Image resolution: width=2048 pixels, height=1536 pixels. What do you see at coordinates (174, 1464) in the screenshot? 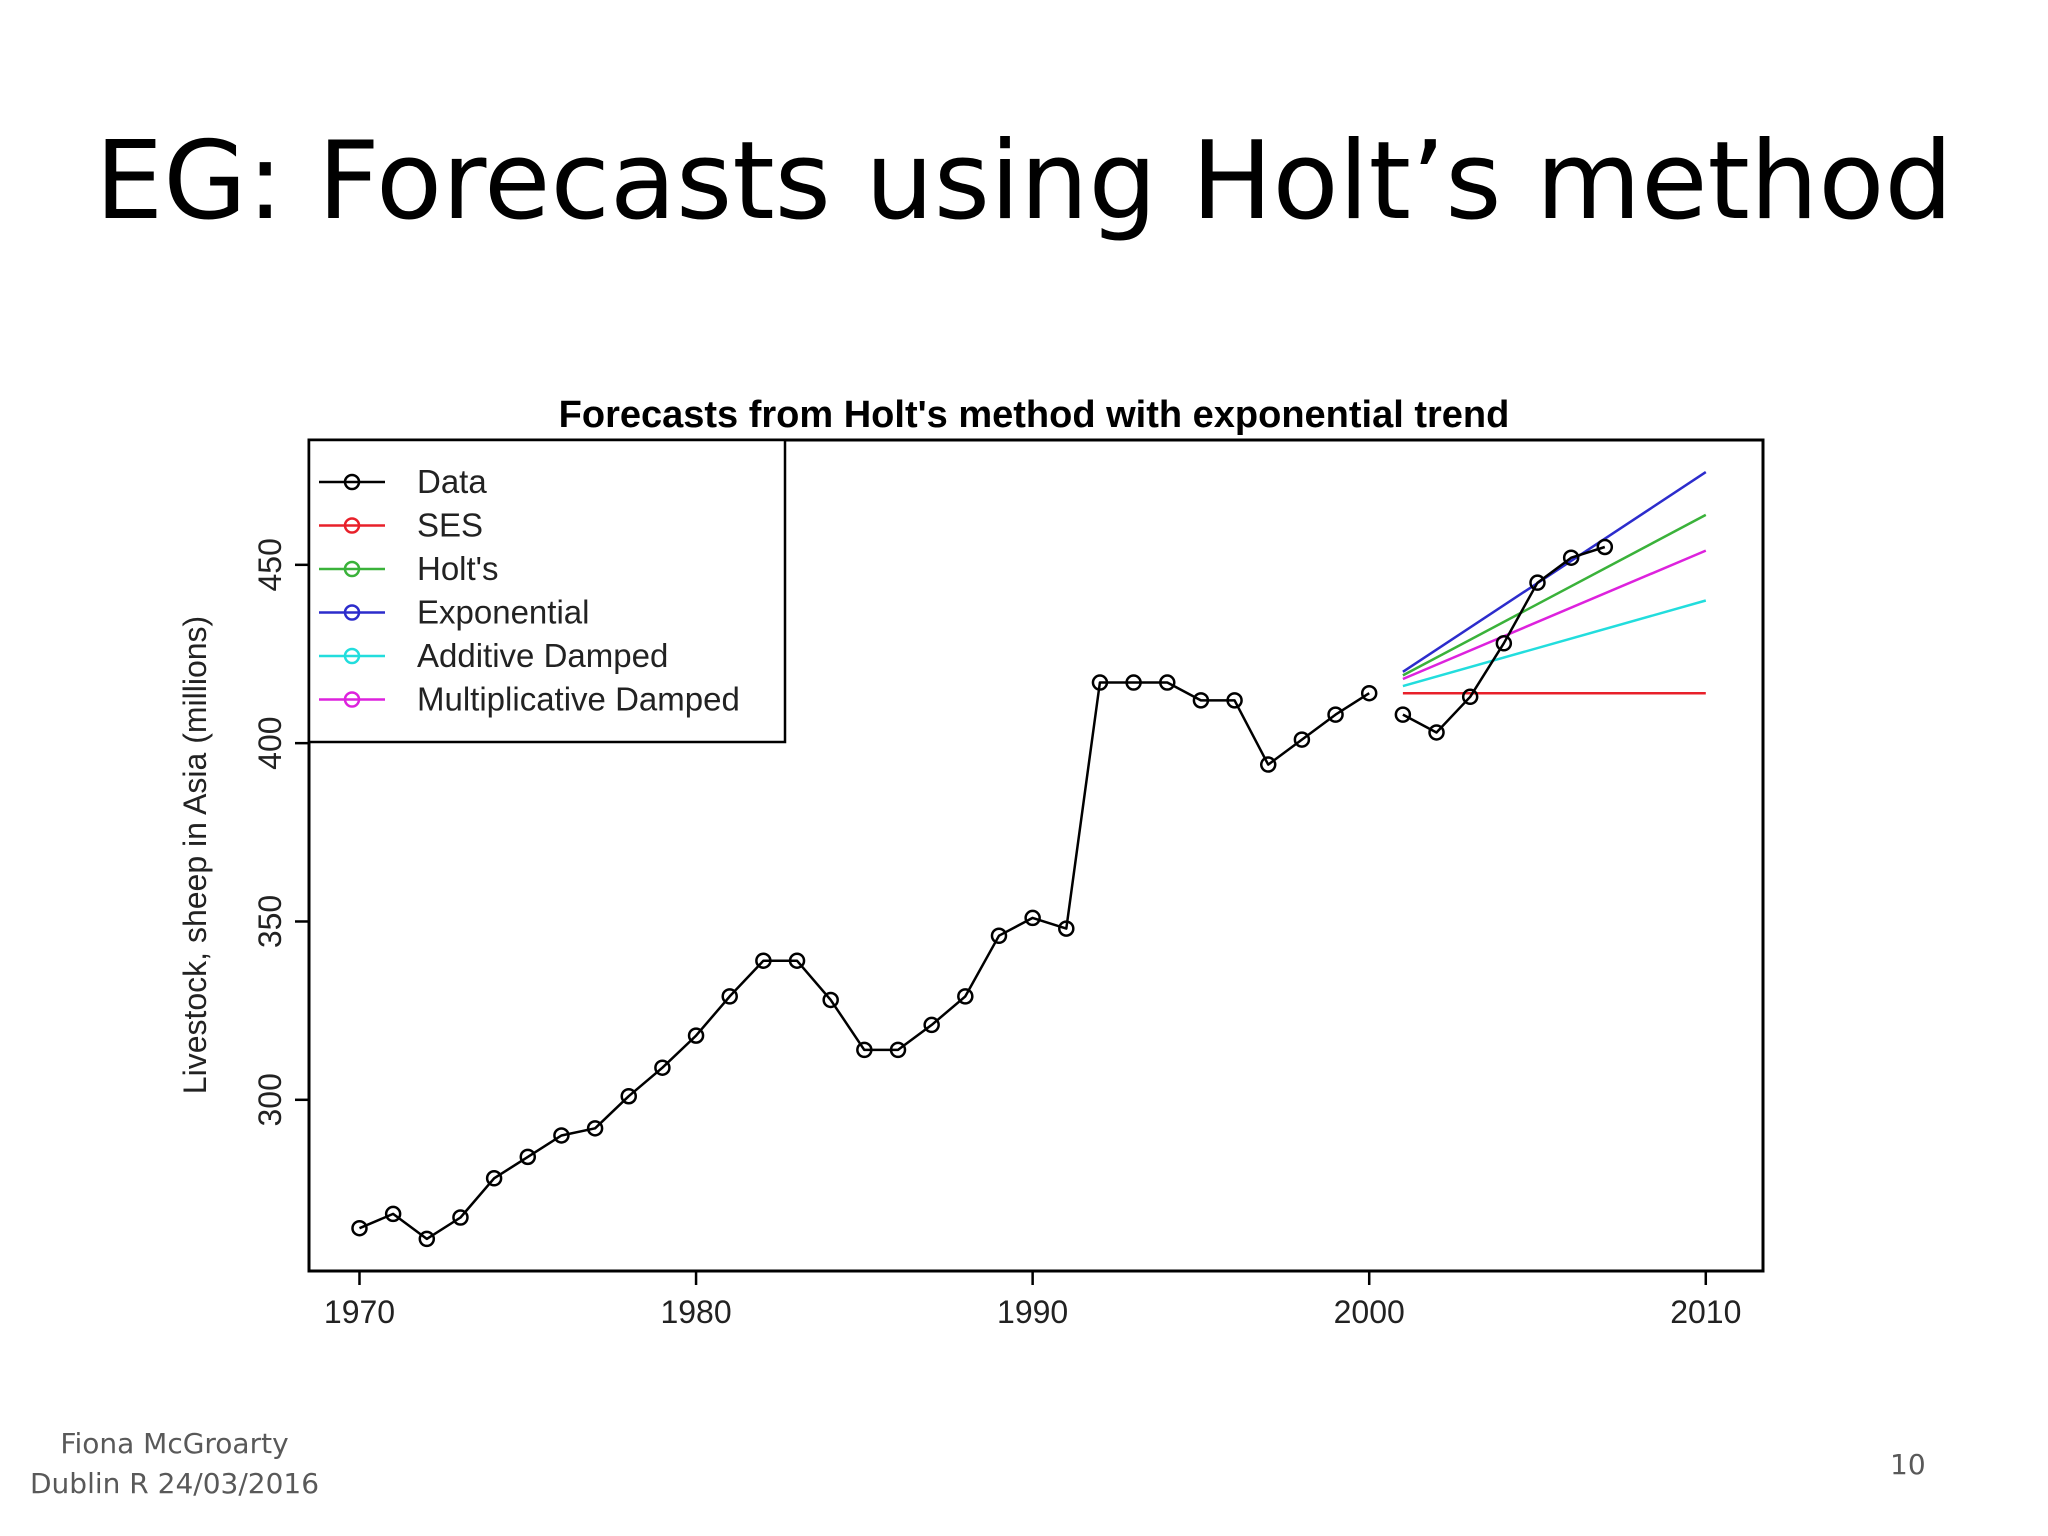
I see `footer-credit: Fiona McGroarty Dublin R 24/03/2016` at bounding box center [174, 1464].